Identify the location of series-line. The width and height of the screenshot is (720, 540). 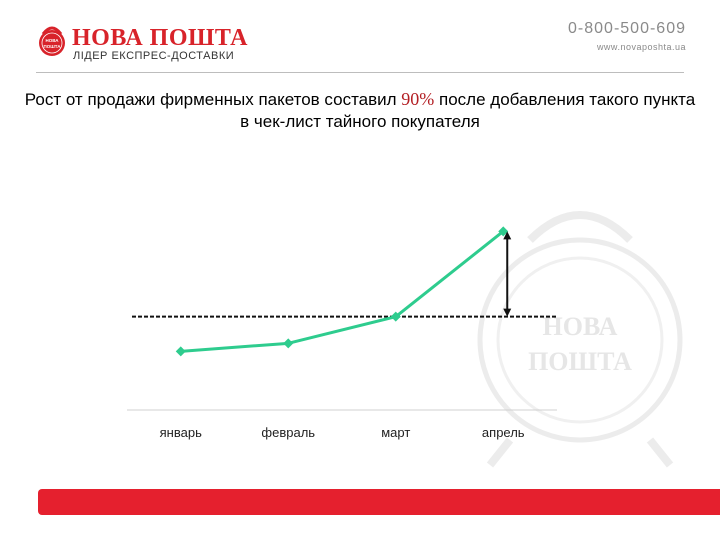
(342, 291).